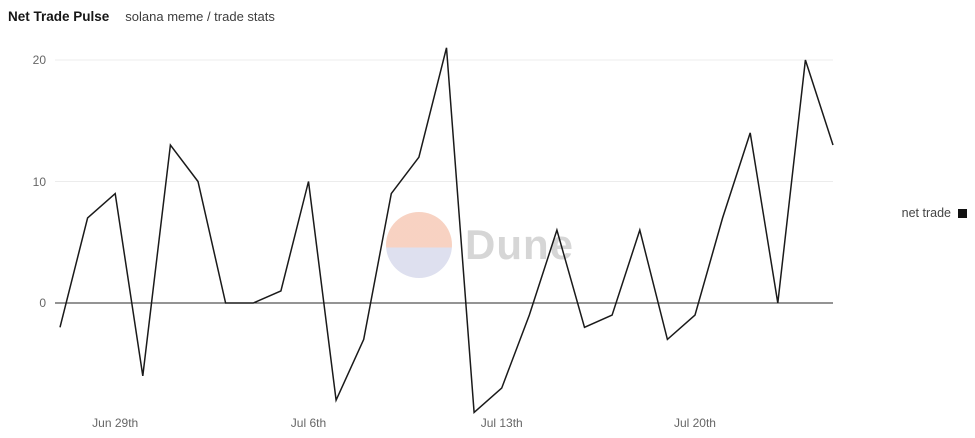 This screenshot has width=975, height=438. I want to click on legend-item-net-trade: net trade, so click(934, 213).